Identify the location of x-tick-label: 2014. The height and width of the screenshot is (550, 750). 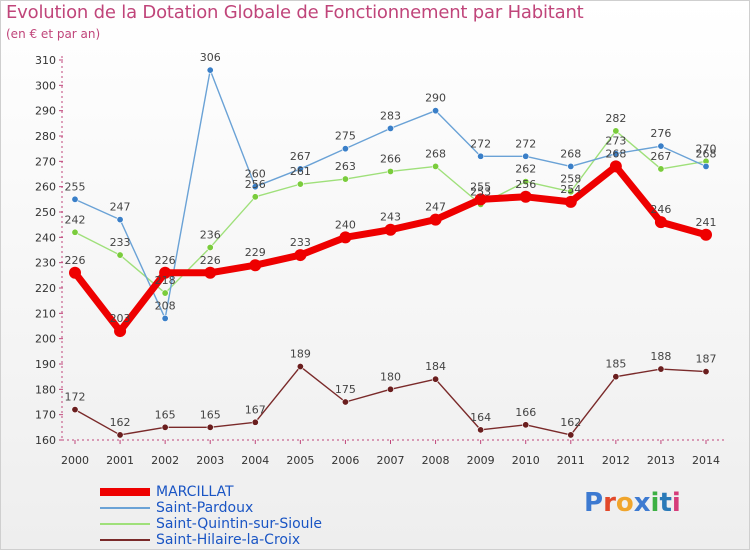
(706, 460).